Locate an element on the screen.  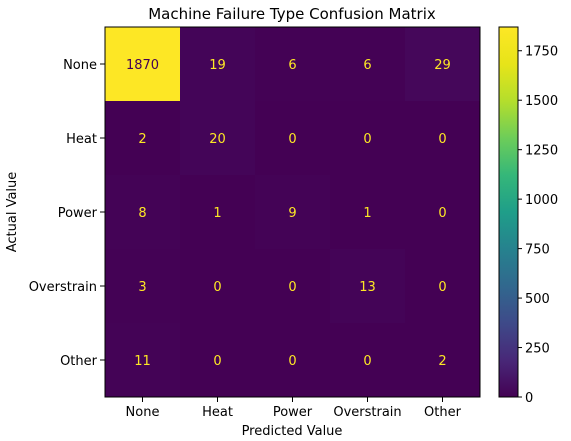
y-tick-label-2: Power is located at coordinates (78, 213).